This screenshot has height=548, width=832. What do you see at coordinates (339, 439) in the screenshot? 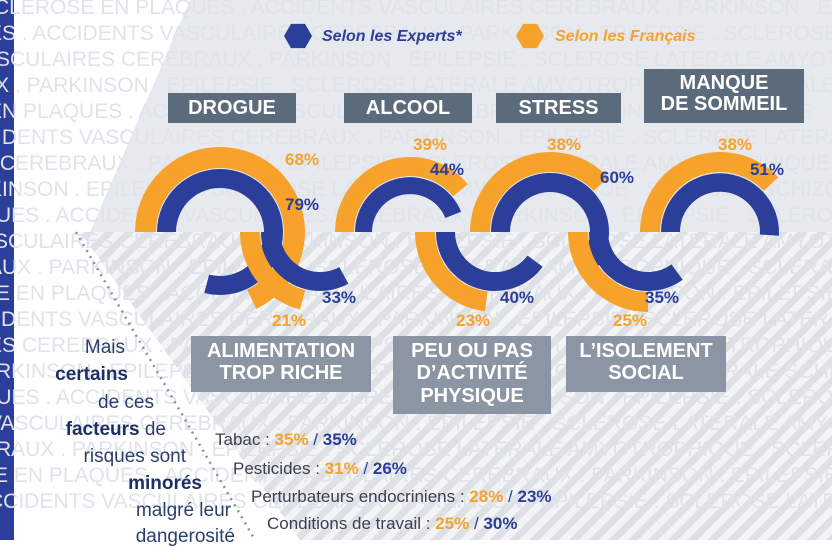
I see `risk-tabac-experts: 35%` at bounding box center [339, 439].